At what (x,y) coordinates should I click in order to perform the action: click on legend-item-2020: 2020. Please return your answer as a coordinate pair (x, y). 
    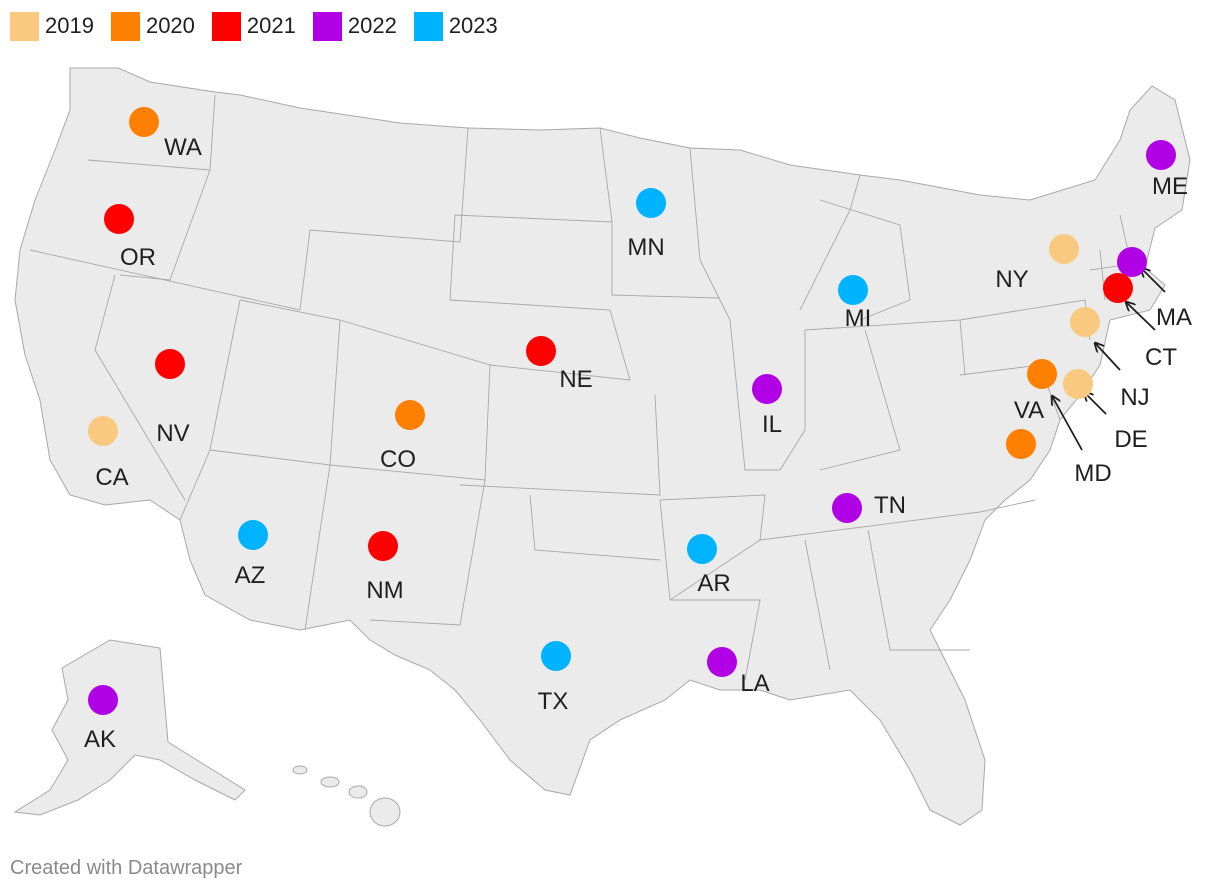
    Looking at the image, I should click on (152, 26).